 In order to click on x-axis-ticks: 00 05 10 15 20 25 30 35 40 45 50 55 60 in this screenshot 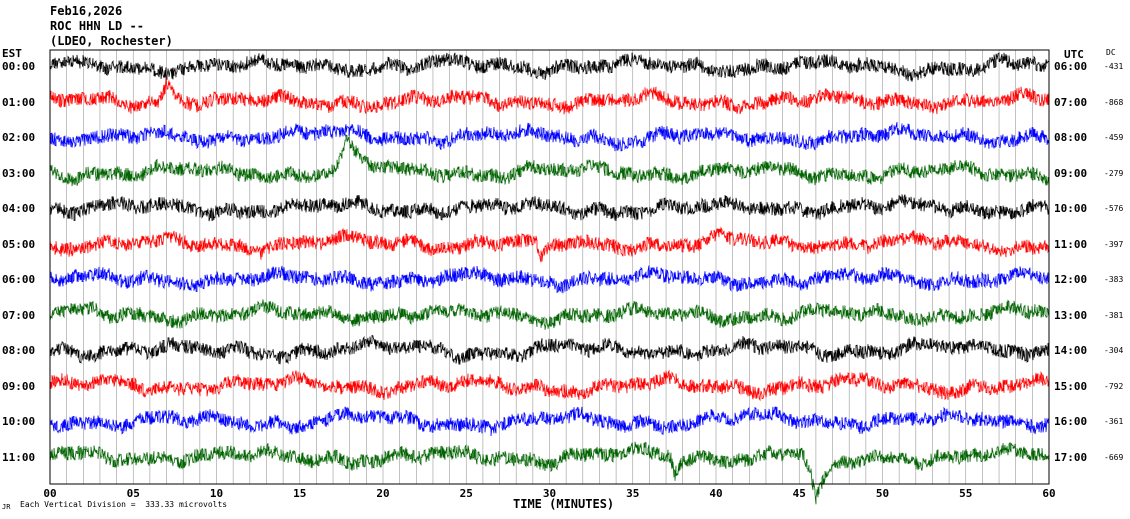, I will do `click(549, 493)`.